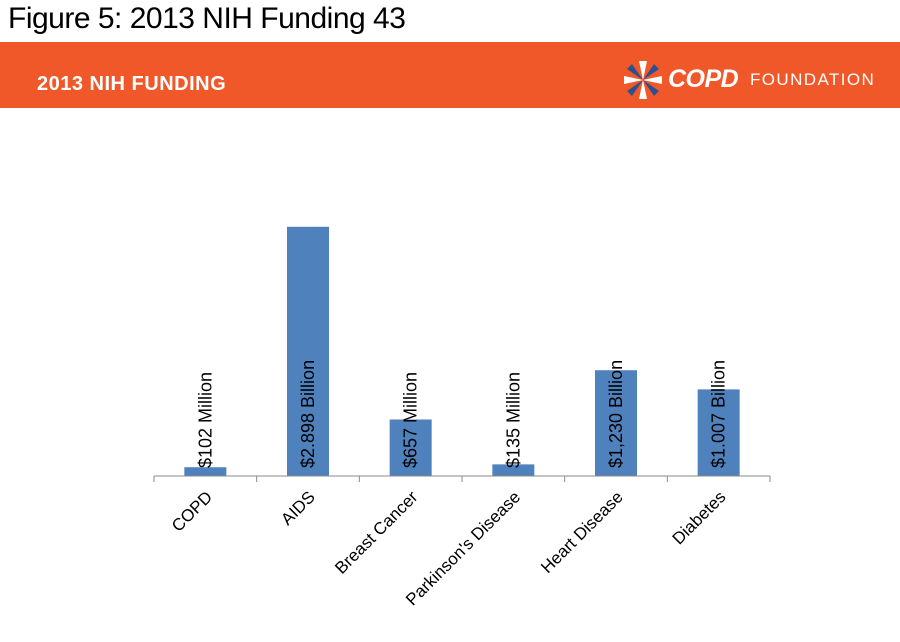  I want to click on data-label: $657 Million, so click(411, 420).